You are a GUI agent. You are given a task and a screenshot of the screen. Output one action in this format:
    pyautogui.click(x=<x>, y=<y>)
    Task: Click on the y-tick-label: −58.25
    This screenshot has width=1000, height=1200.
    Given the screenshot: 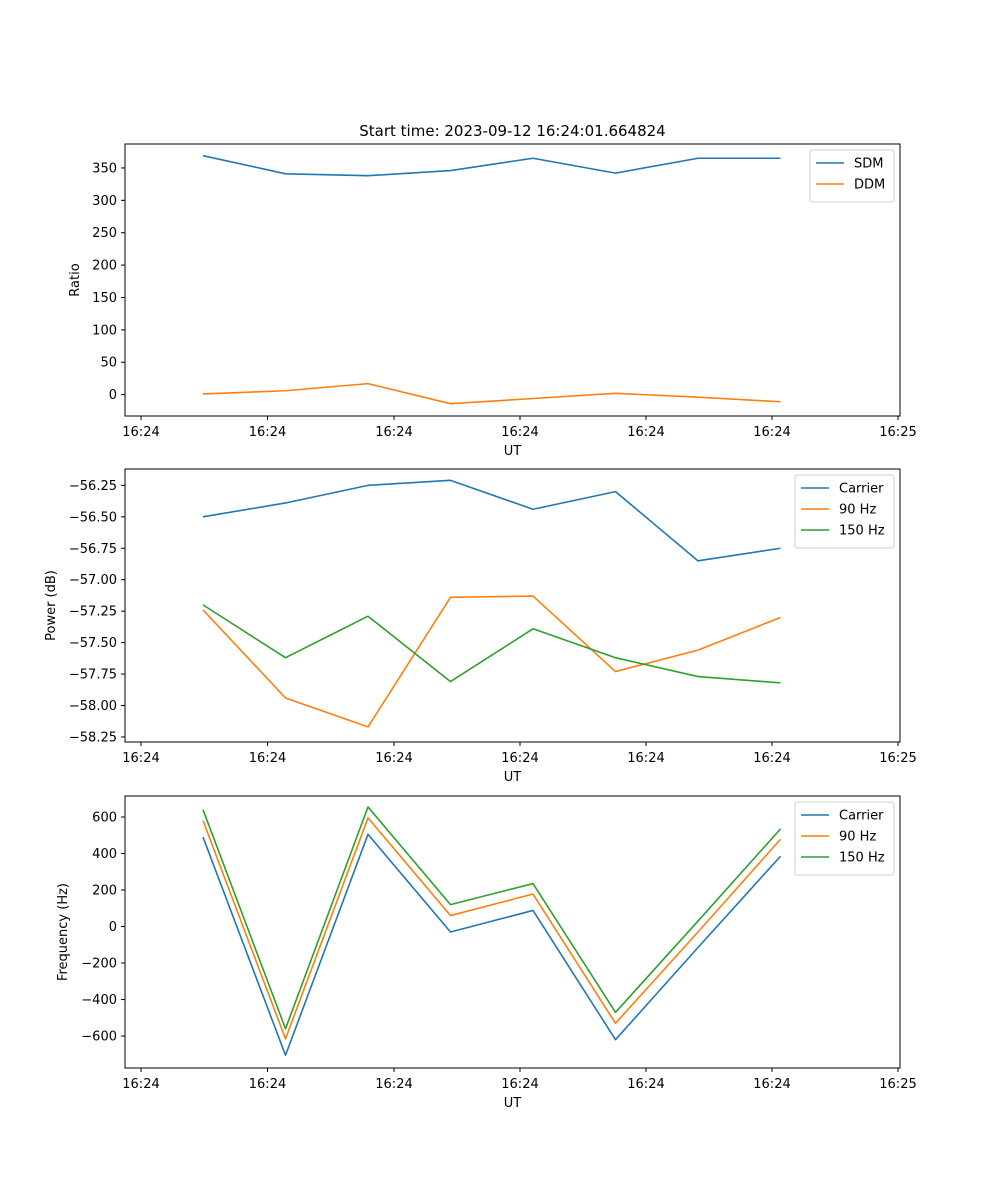 What is the action you would take?
    pyautogui.click(x=93, y=737)
    